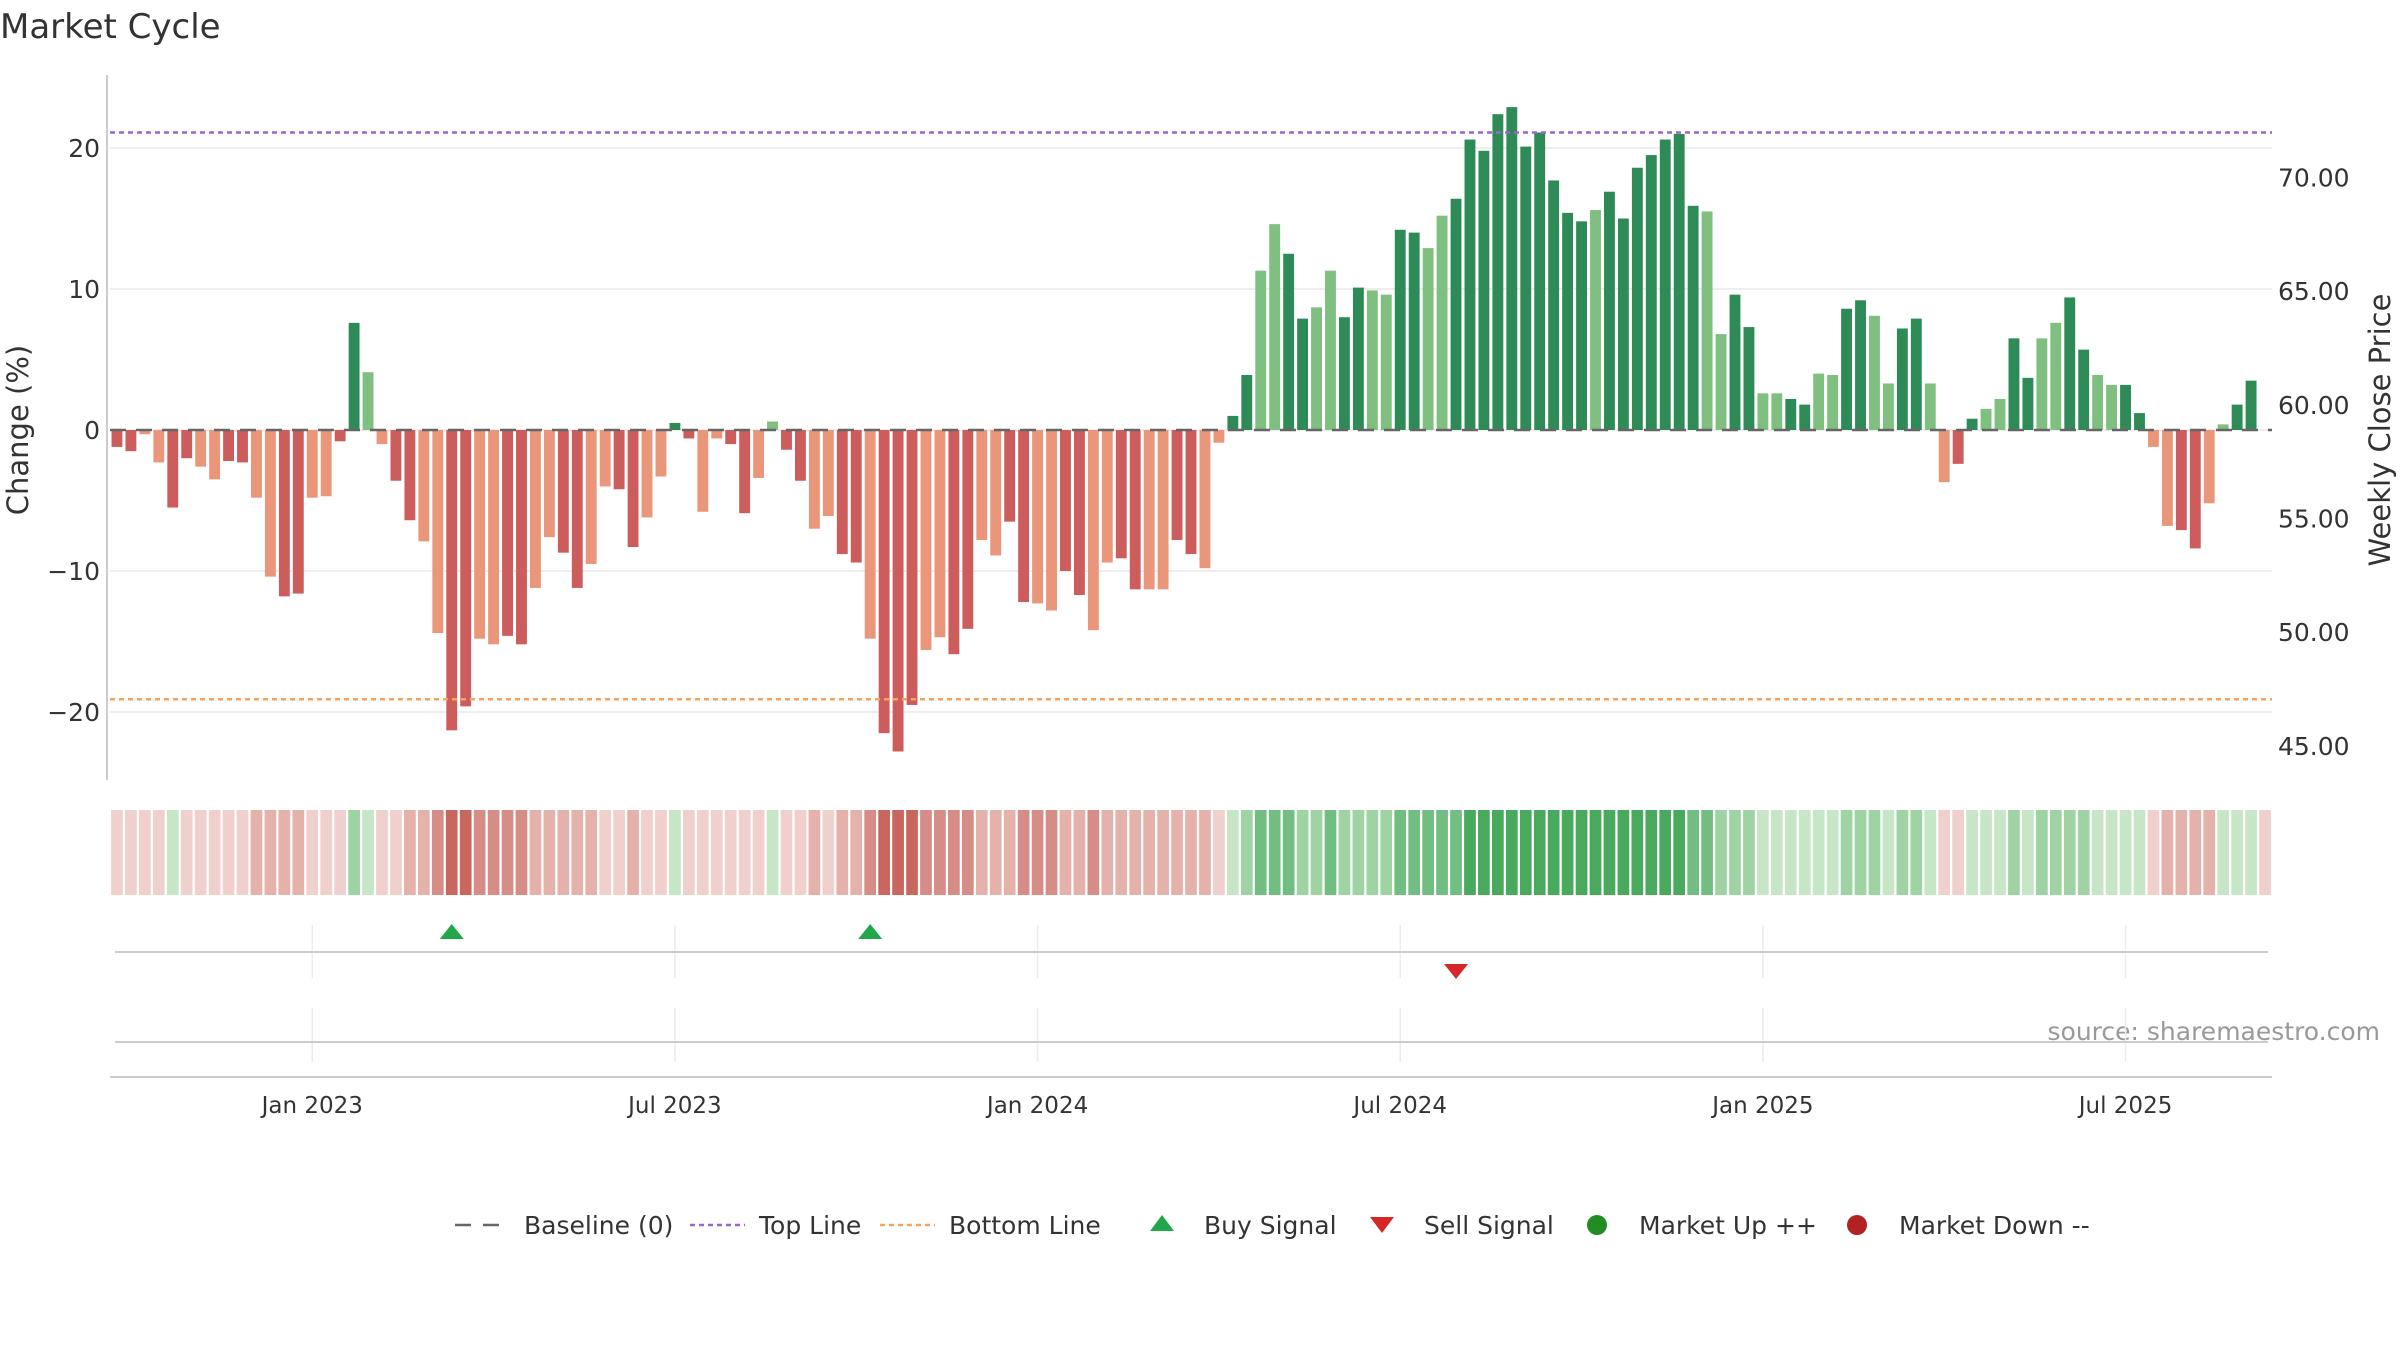 The height and width of the screenshot is (1354, 2400). I want to click on y-axis-label: Change (%), so click(18, 430).